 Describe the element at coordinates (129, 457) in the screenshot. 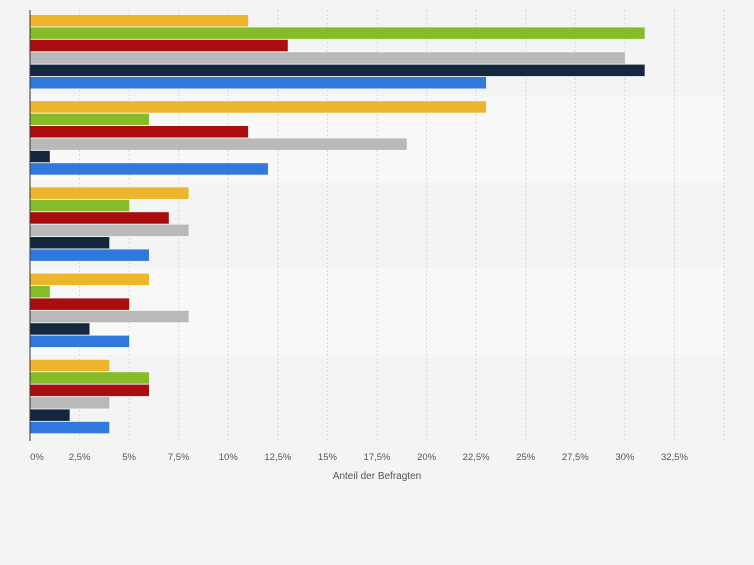

I see `x-tick-label: 5%` at that location.